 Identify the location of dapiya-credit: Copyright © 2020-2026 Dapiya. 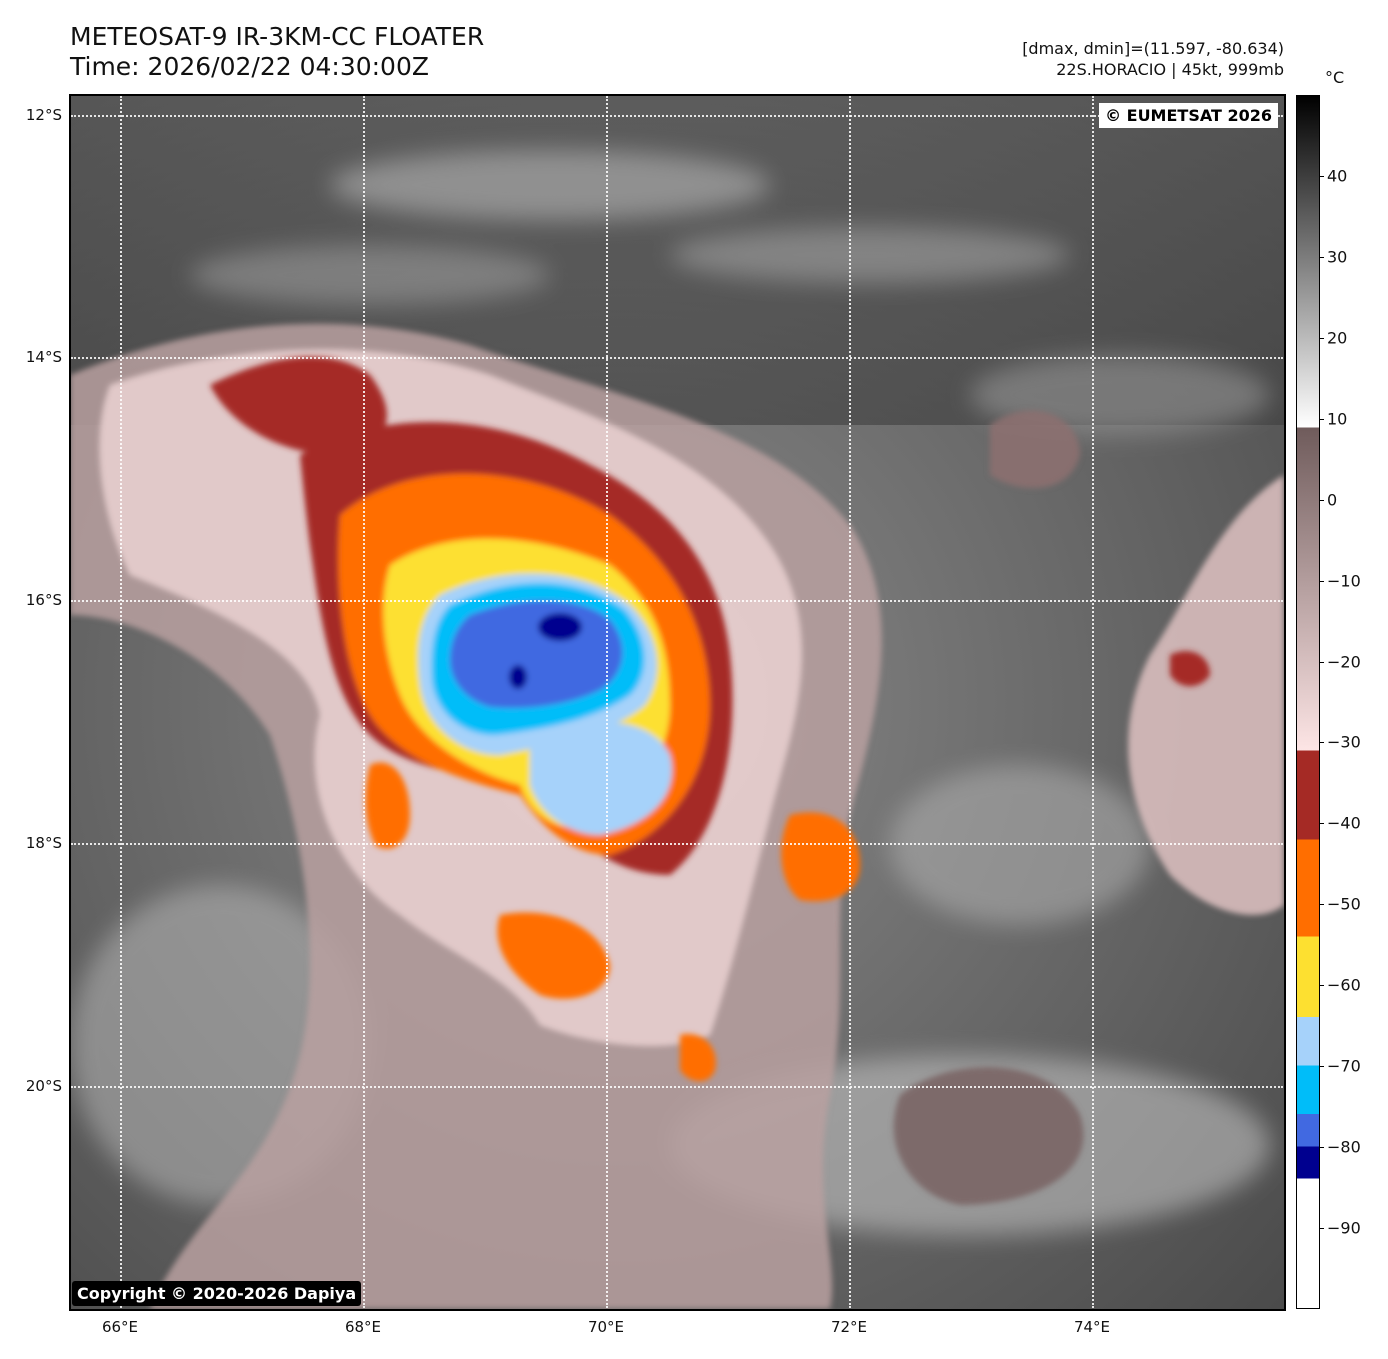
(217, 1293).